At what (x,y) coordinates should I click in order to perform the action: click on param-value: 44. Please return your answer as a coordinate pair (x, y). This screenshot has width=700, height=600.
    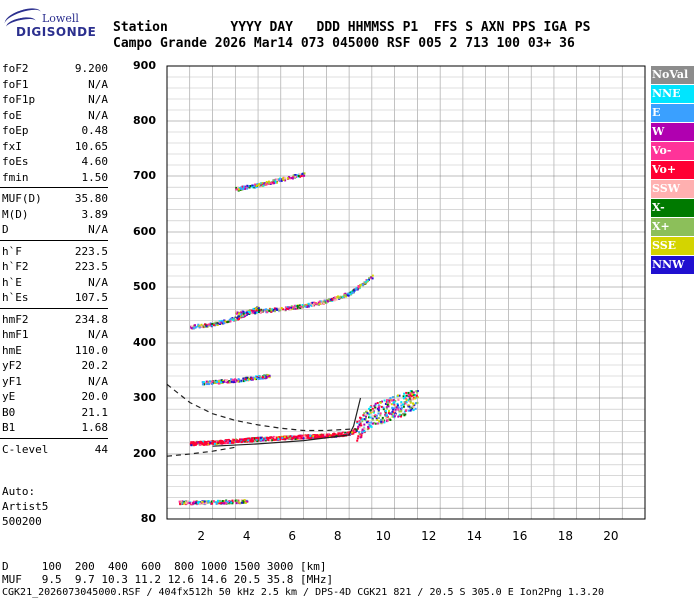
    Looking at the image, I should click on (101, 449).